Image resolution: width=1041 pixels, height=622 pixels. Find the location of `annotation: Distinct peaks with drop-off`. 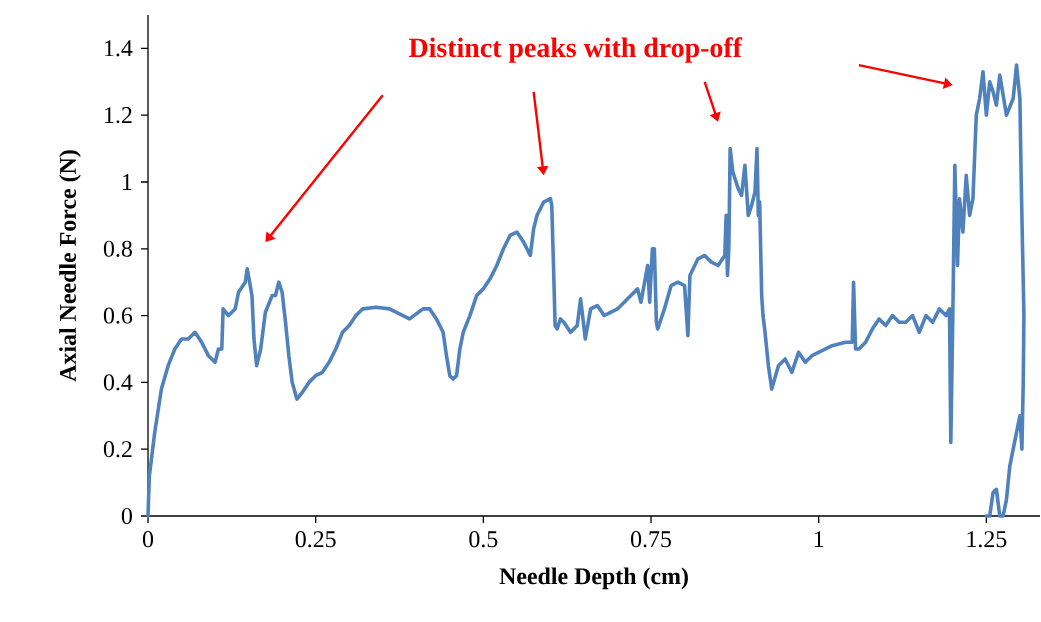

annotation: Distinct peaks with drop-off is located at coordinates (575, 50).